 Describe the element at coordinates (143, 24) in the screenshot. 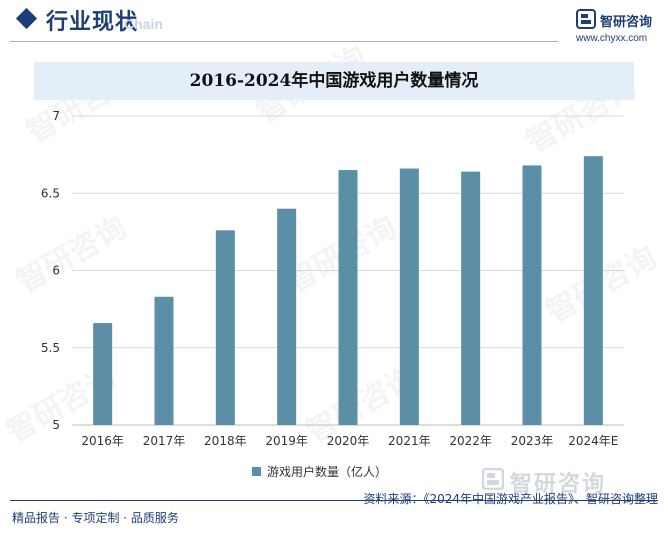

I see `page-subtitle: Chain` at that location.